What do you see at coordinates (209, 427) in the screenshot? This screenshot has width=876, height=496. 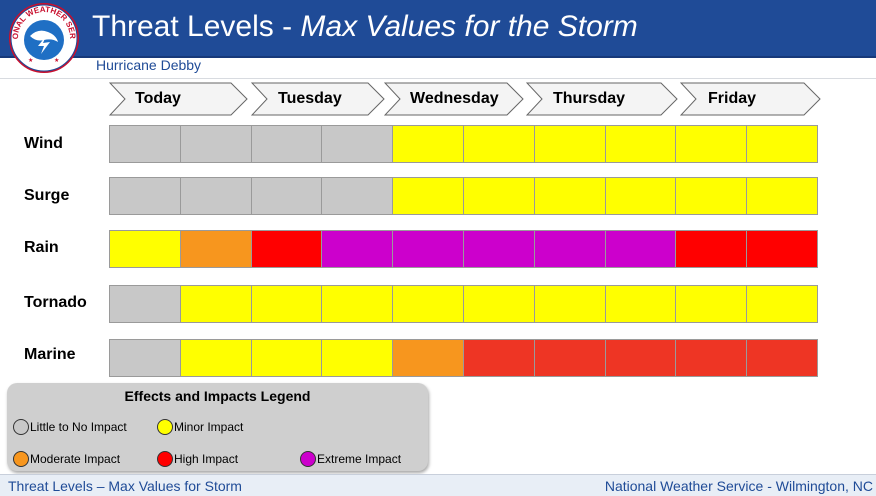 I see `legend-label: Minor Impact` at bounding box center [209, 427].